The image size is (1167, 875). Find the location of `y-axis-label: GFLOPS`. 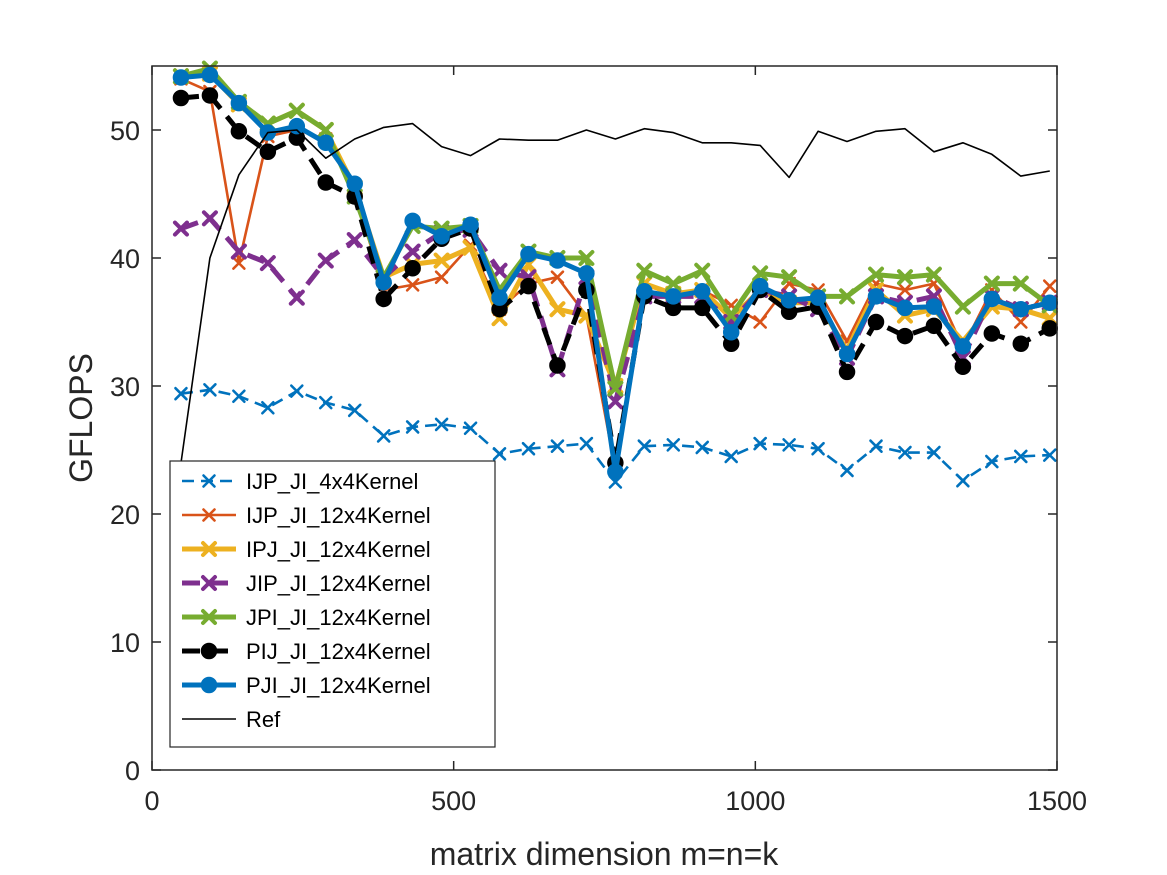

y-axis-label: GFLOPS is located at coordinates (81, 418).